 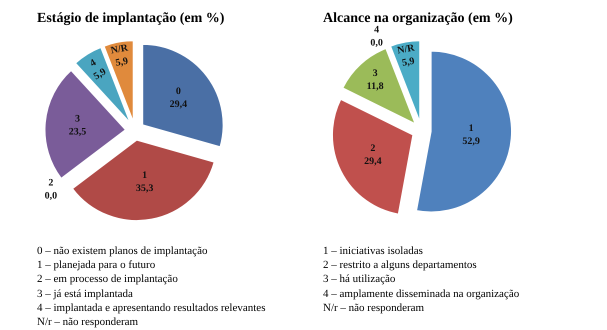 What do you see at coordinates (375, 86) in the screenshot?
I see `data-label: 11,8` at bounding box center [375, 86].